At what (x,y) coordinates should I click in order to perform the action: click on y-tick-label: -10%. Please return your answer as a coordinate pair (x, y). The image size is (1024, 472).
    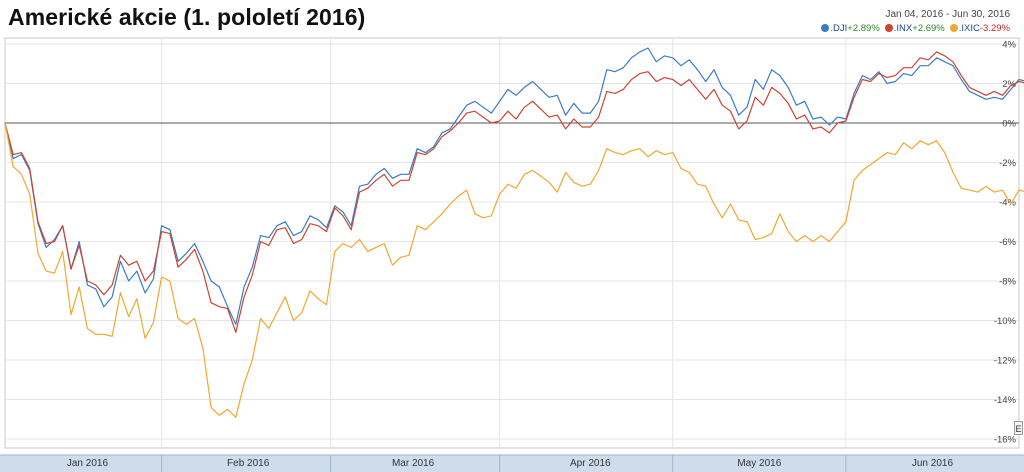
    Looking at the image, I should click on (1005, 321).